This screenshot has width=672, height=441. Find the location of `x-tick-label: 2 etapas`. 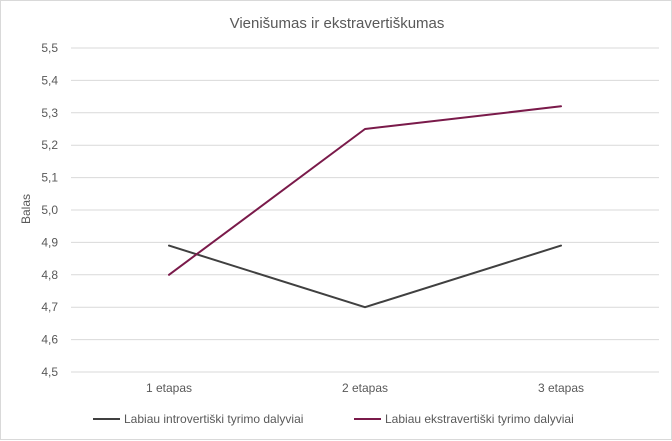

x-tick-label: 2 etapas is located at coordinates (365, 388).